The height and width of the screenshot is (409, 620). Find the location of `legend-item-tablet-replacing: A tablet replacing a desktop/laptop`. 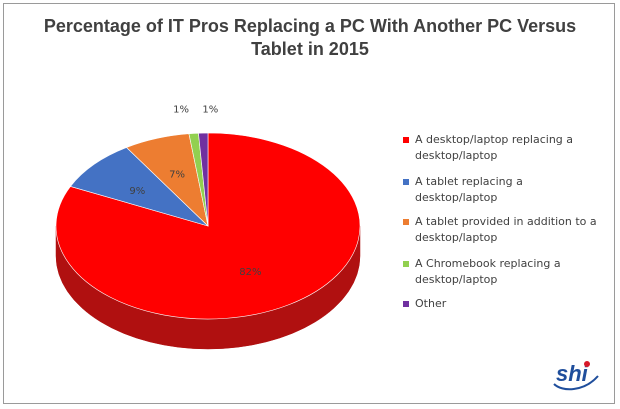

legend-item-tablet-replacing: A tablet replacing a desktop/laptop is located at coordinates (503, 190).